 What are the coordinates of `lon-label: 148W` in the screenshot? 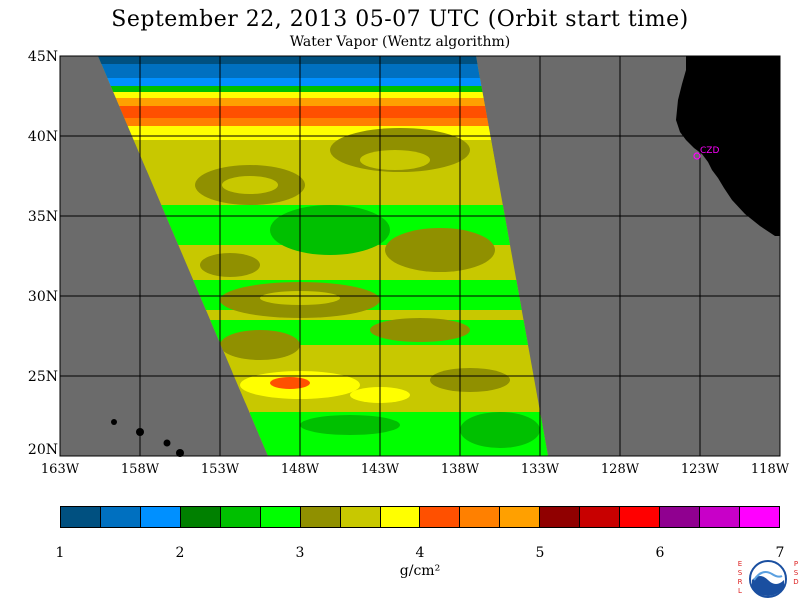 It's located at (300, 469).